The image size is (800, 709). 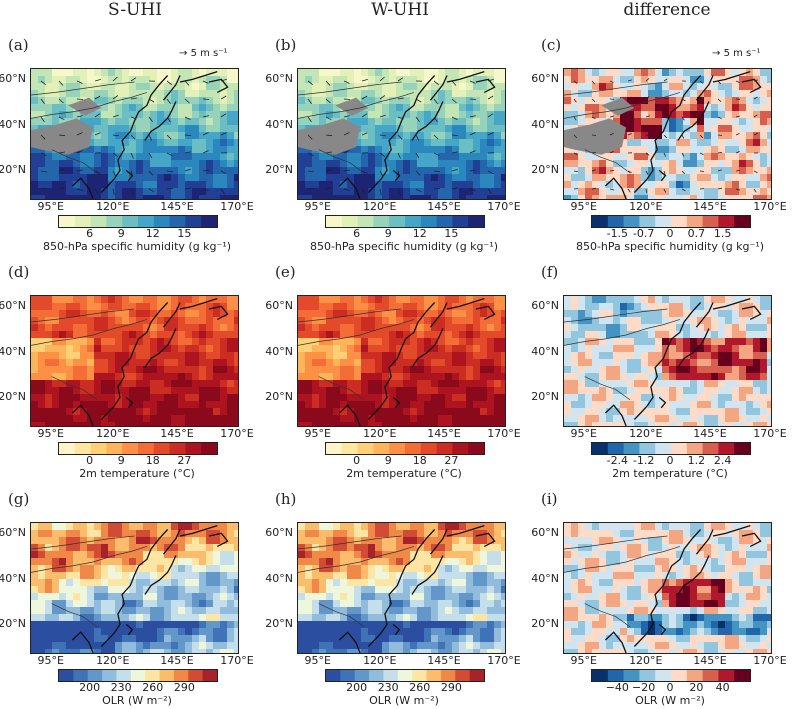 What do you see at coordinates (722, 460) in the screenshot?
I see `colorbar-tick-label: 2.4` at bounding box center [722, 460].